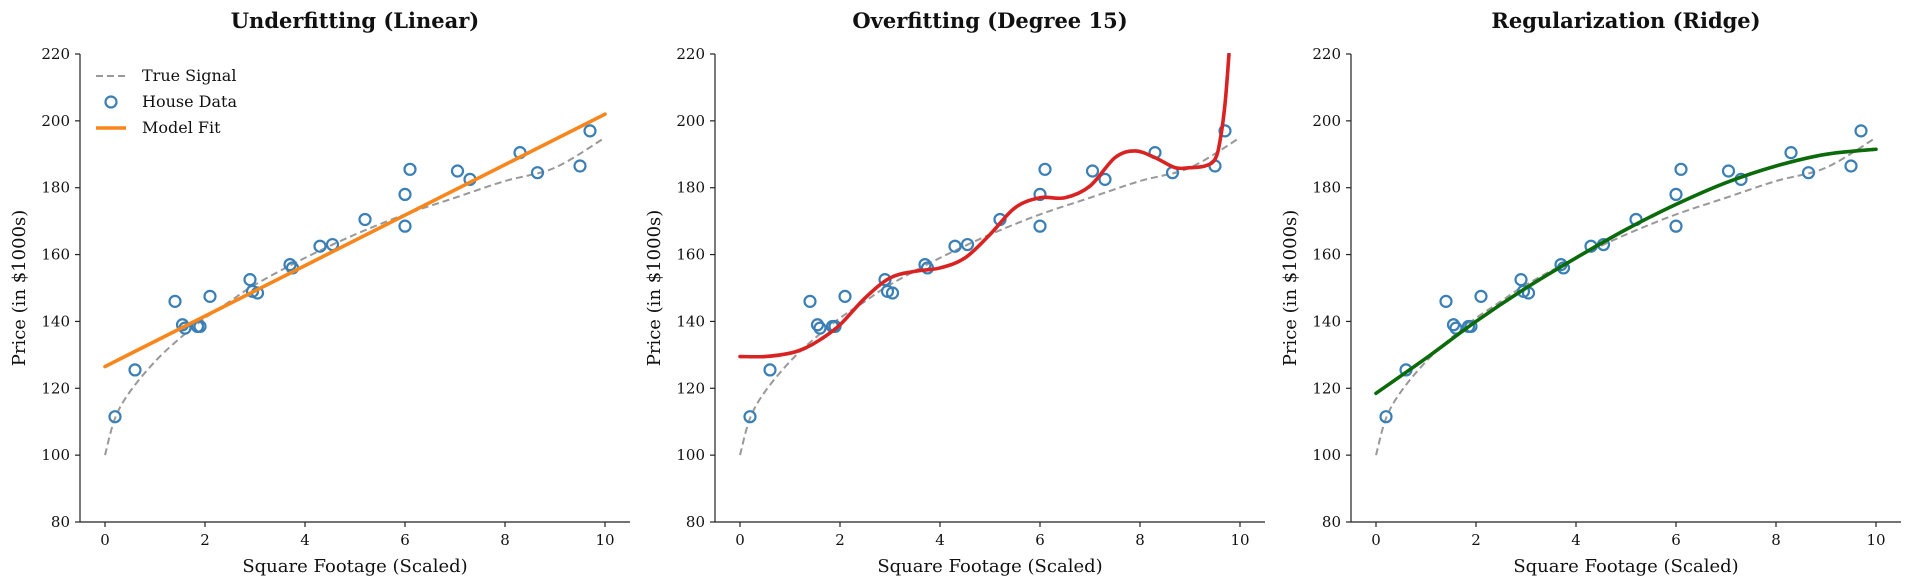 The image size is (1908, 587). What do you see at coordinates (189, 101) in the screenshot?
I see `legend-house-data-label: House Data` at bounding box center [189, 101].